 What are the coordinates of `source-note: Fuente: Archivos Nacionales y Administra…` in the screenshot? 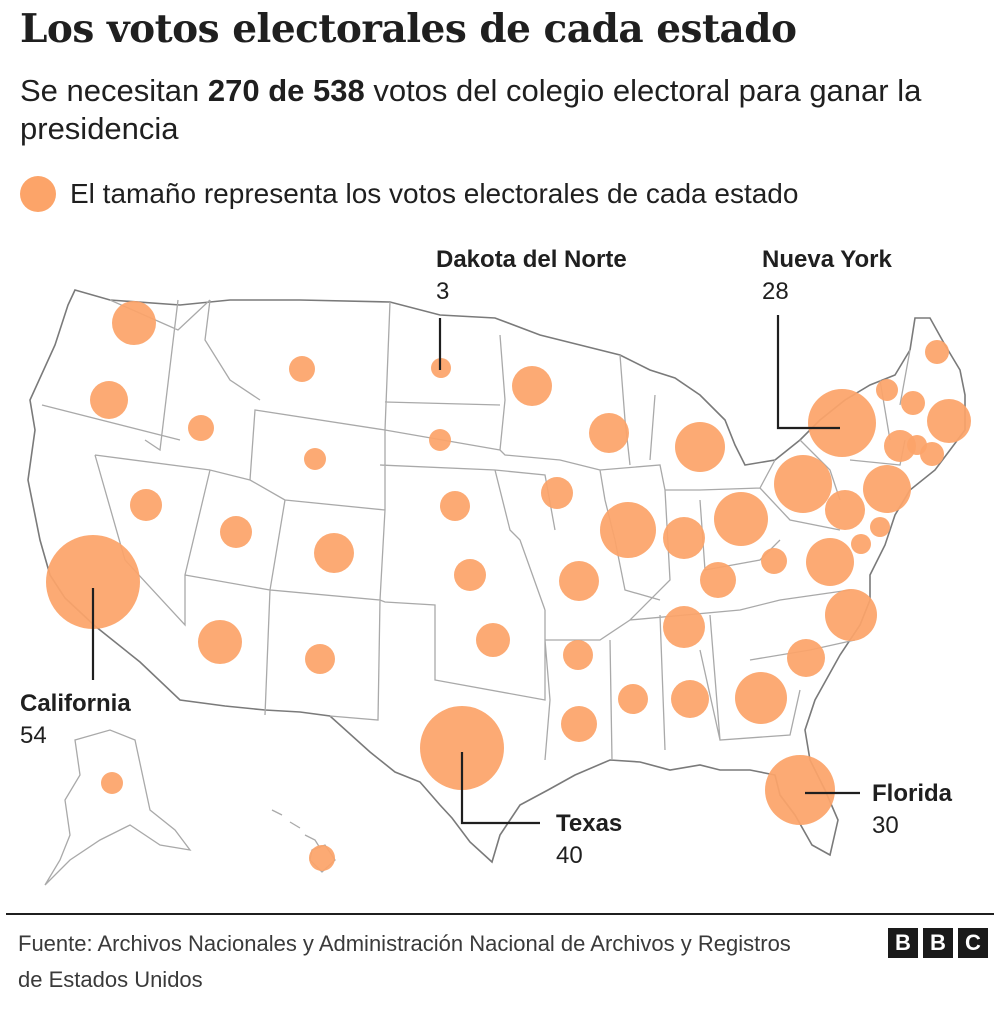 It's located at (404, 961).